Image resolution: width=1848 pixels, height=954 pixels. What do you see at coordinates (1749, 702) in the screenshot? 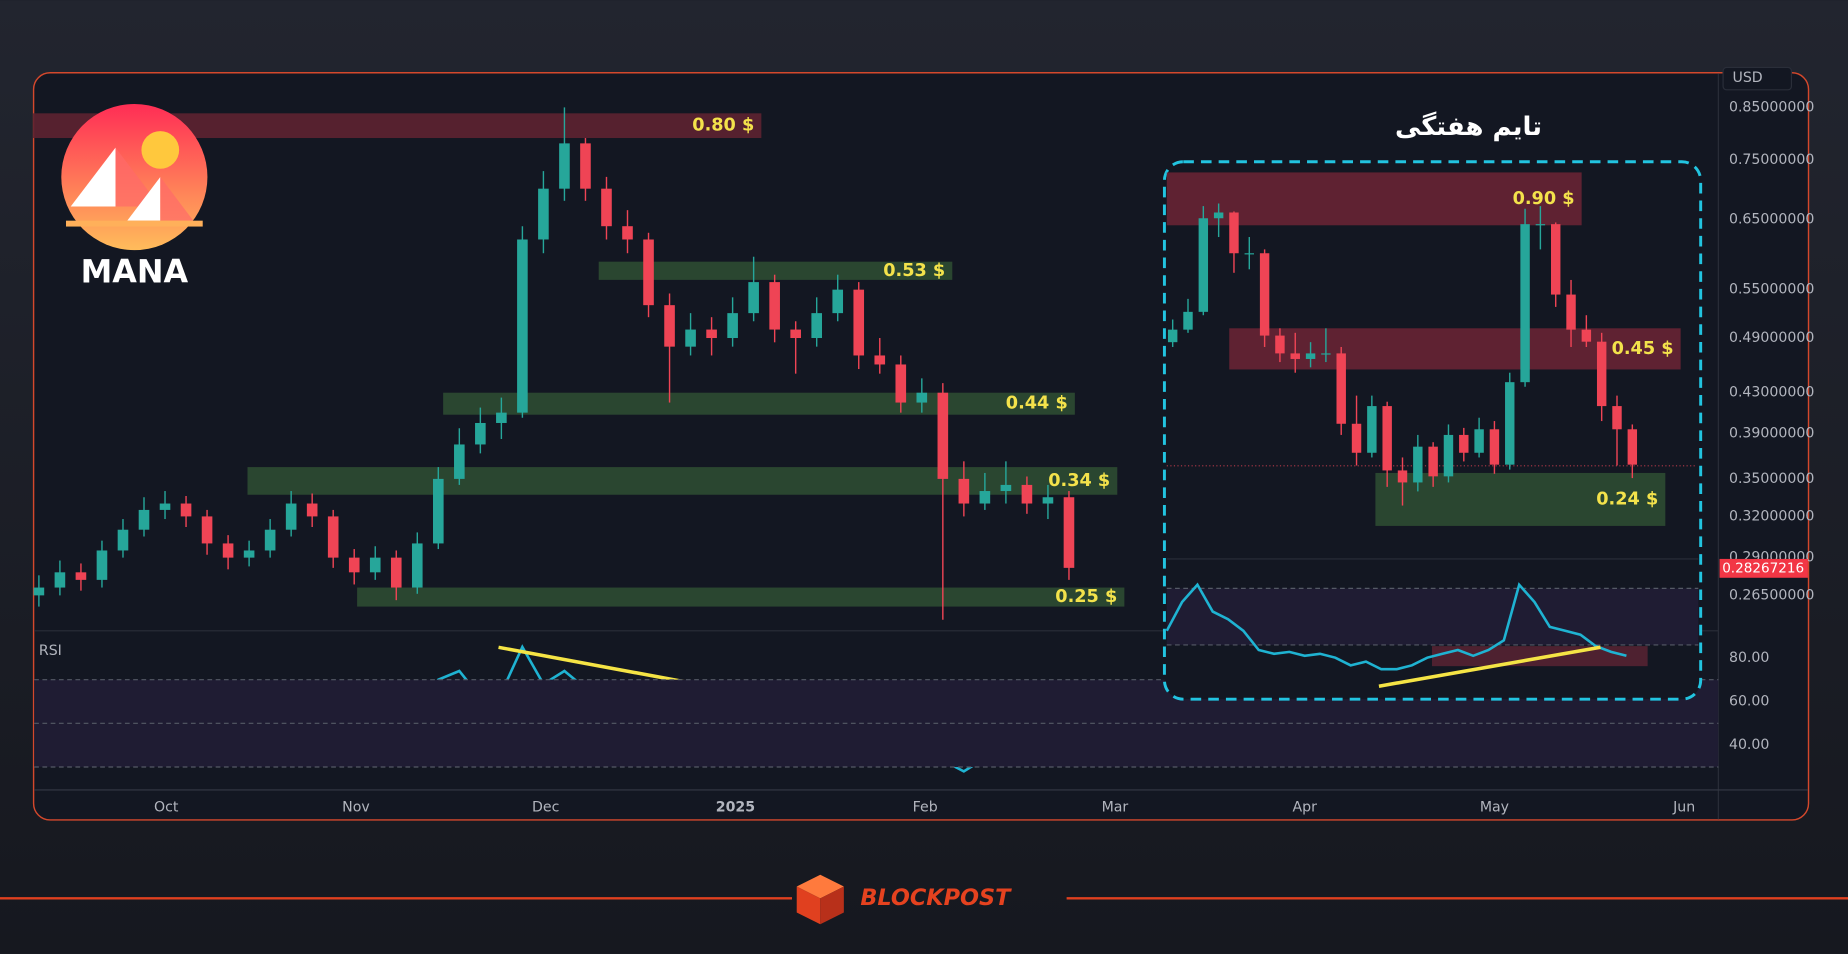
I see `y-tick-label: 60.00` at bounding box center [1749, 702].